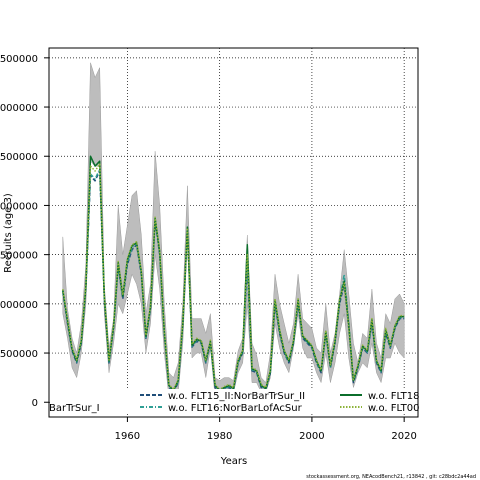 This screenshot has height=480, width=480. What do you see at coordinates (19, 354) in the screenshot?
I see `y-tick-label: 500000` at bounding box center [19, 354].